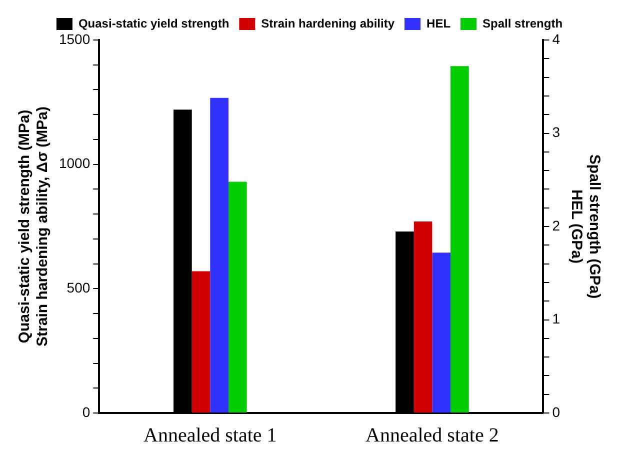  Describe the element at coordinates (432, 435) in the screenshot. I see `x-tick-label: Annealed state 2` at that location.